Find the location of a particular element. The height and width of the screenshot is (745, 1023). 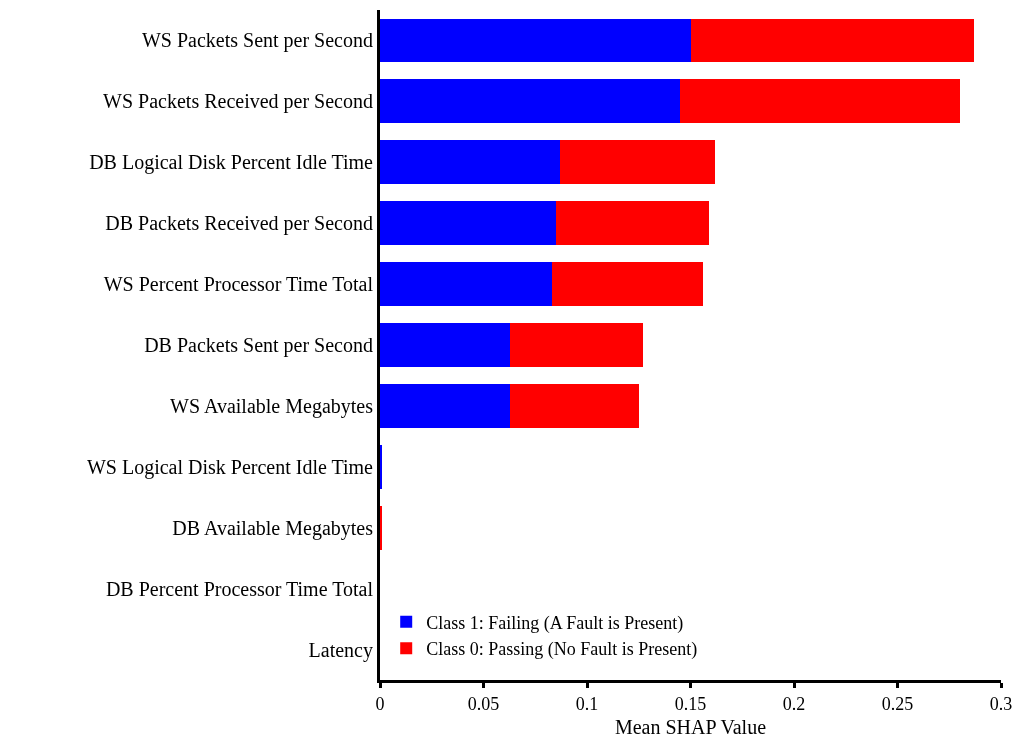

x-tick-label: 0.3 is located at coordinates (1001, 703).